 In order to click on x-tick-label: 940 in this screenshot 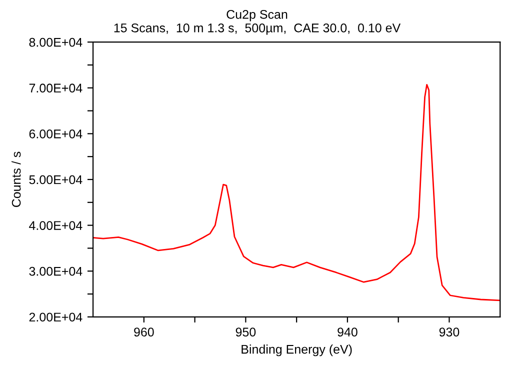, I will do `click(348, 332)`.